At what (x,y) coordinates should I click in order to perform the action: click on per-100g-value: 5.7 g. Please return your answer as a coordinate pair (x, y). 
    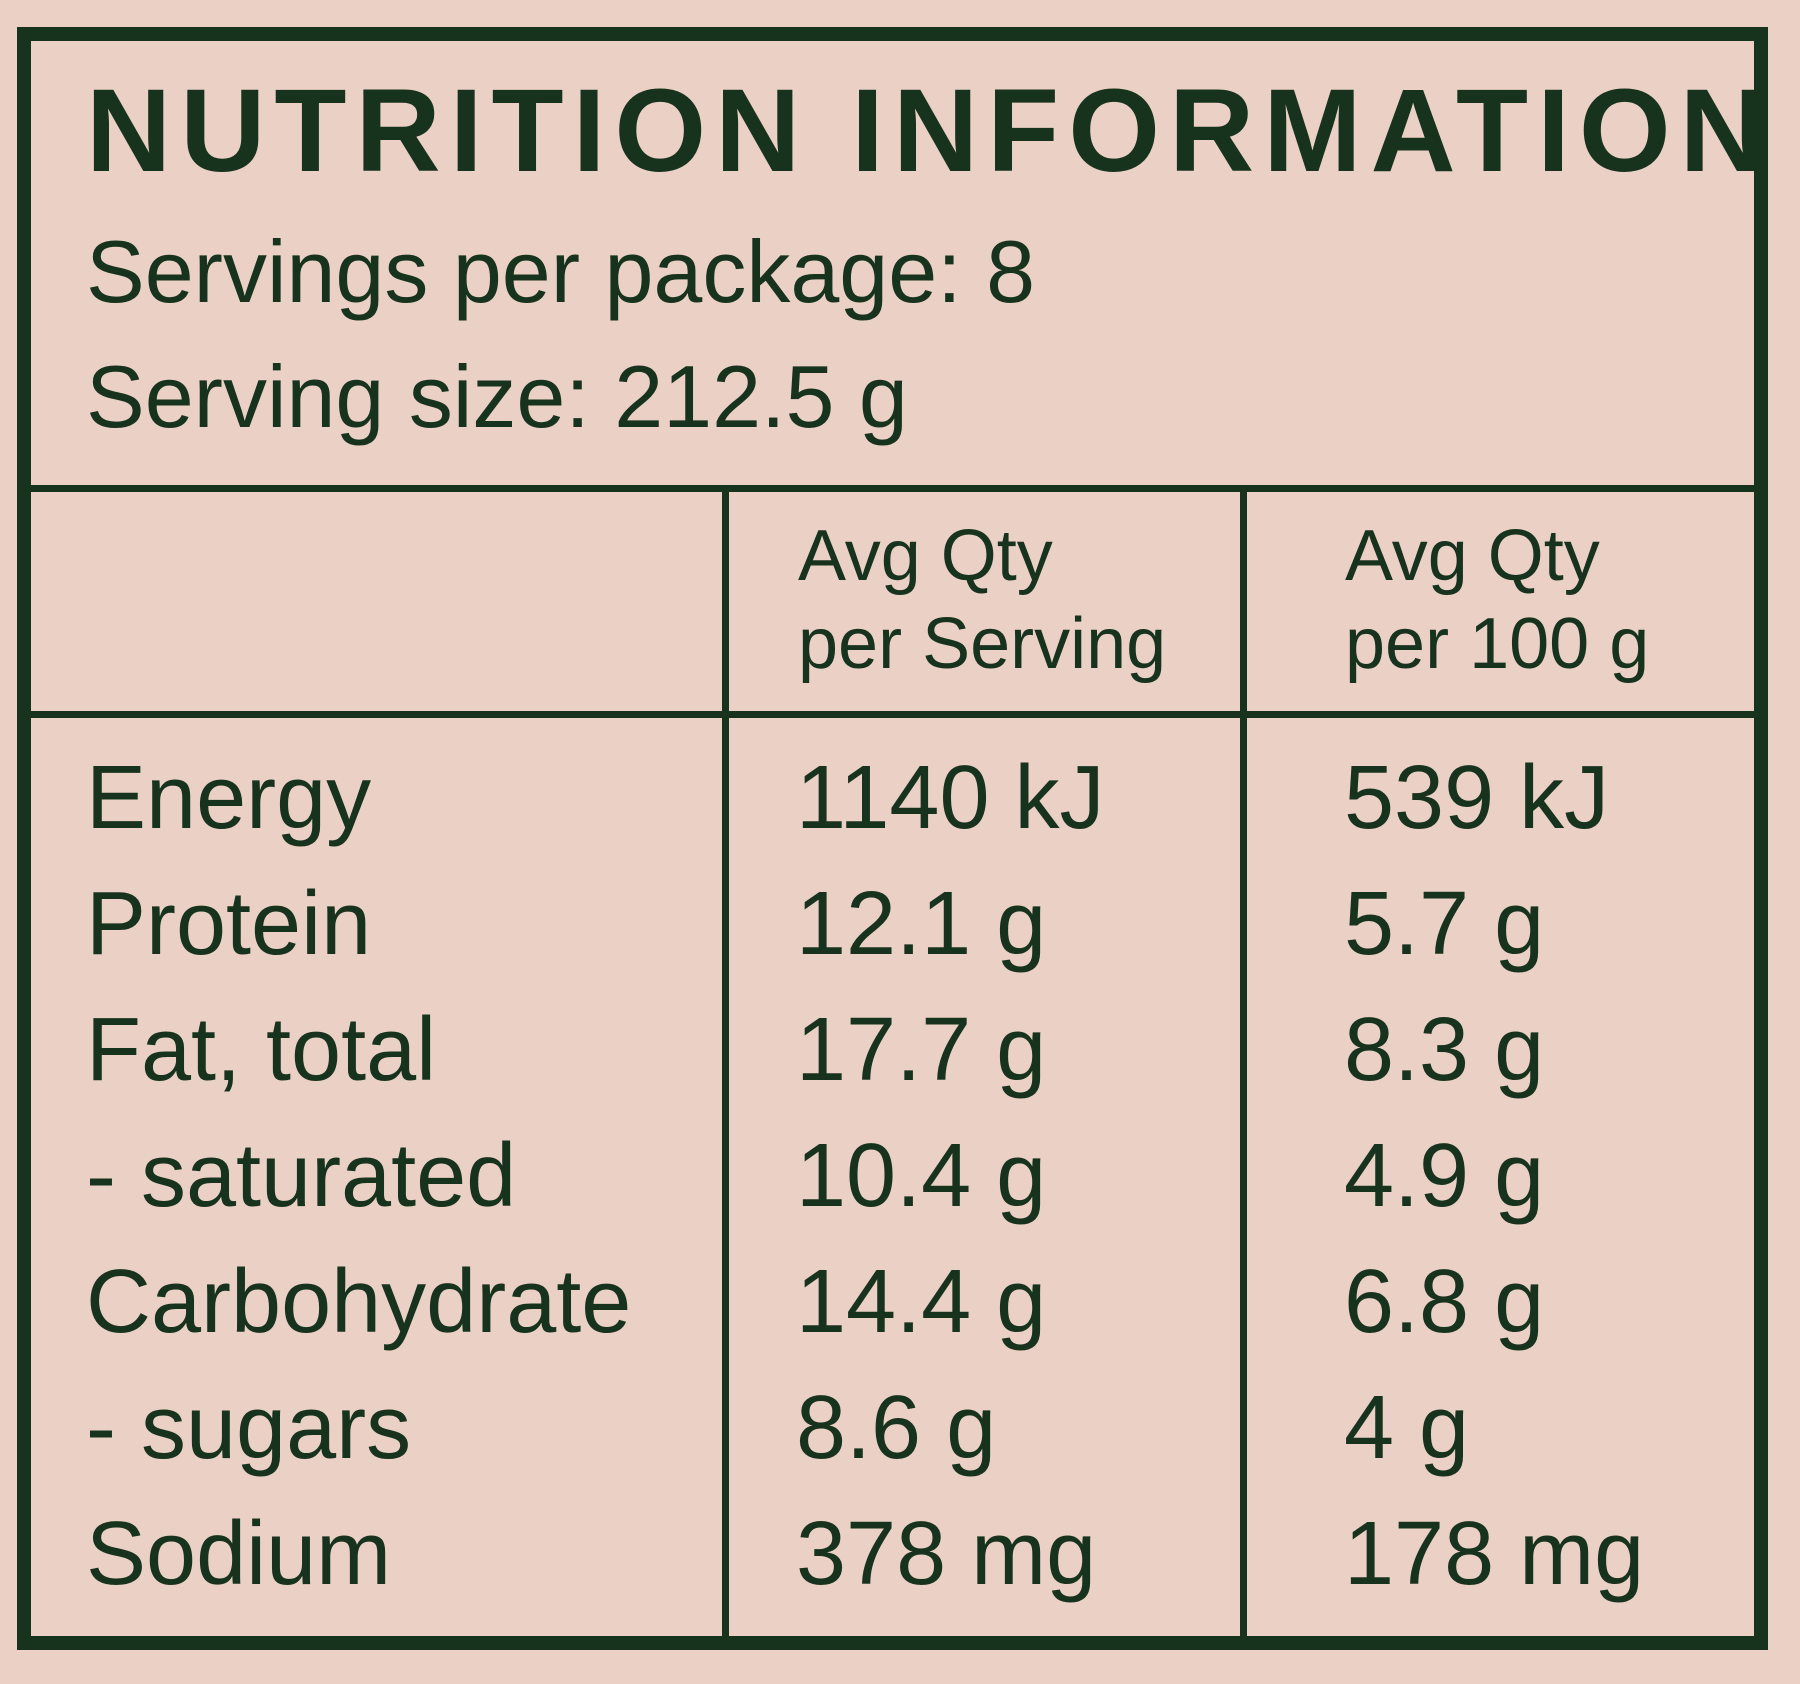
    Looking at the image, I should click on (1444, 924).